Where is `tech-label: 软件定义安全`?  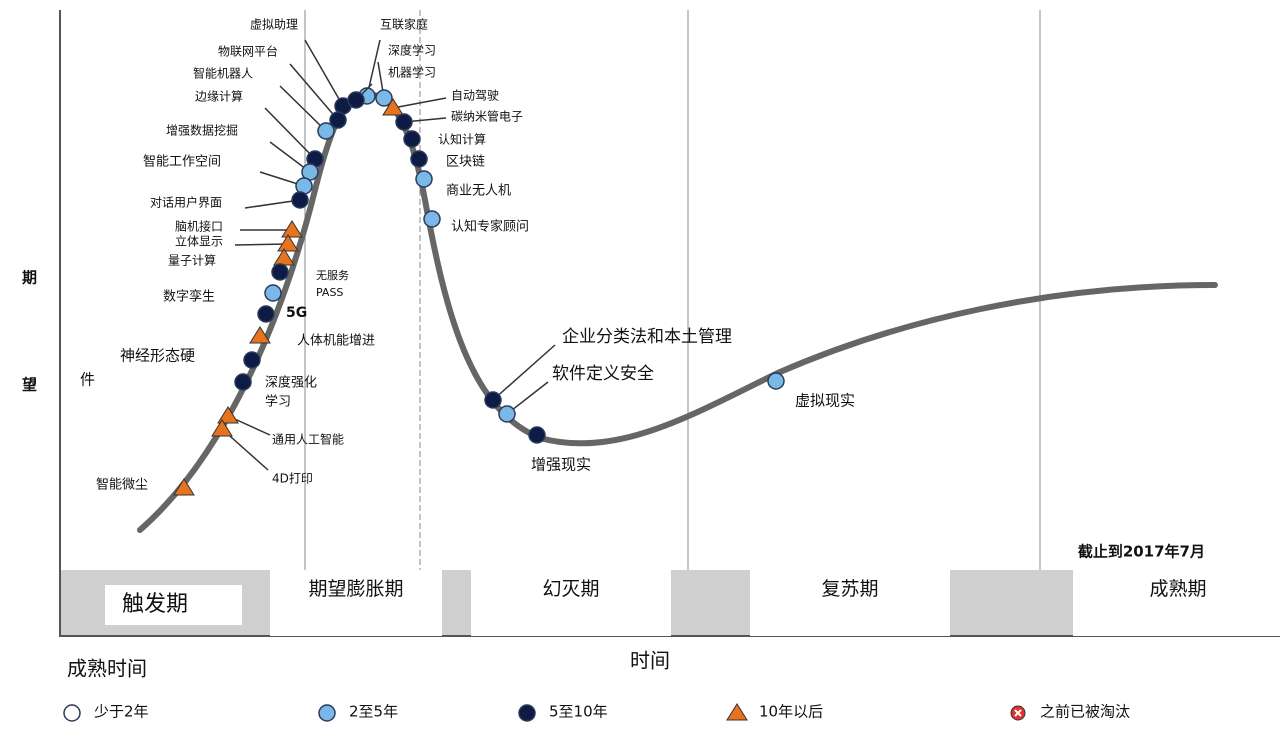 tech-label: 软件定义安全 is located at coordinates (603, 374).